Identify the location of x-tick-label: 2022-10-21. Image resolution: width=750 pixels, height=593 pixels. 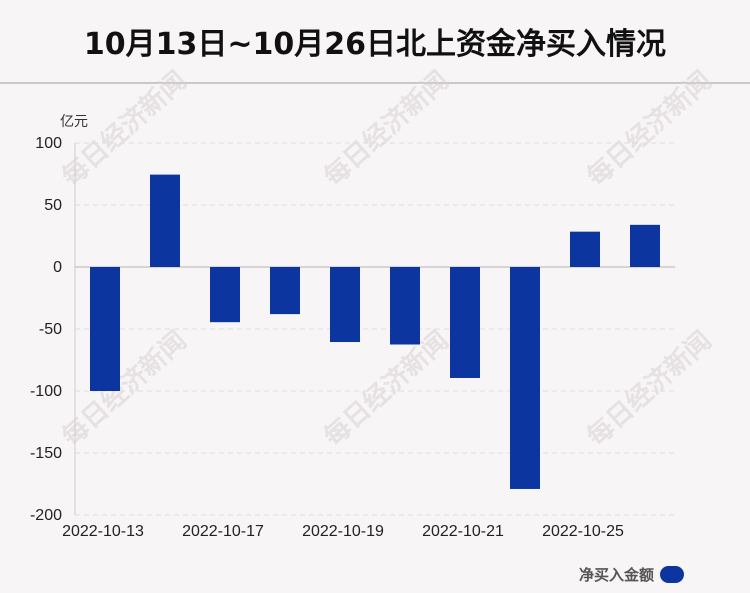
(463, 531).